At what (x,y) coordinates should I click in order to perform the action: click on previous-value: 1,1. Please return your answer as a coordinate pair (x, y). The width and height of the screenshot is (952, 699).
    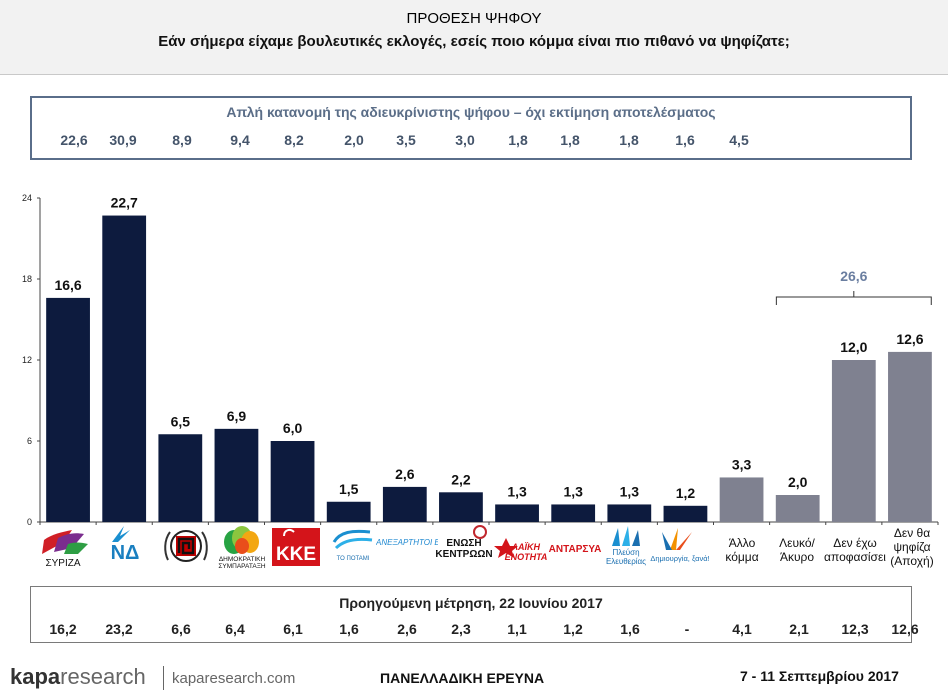
    Looking at the image, I should click on (517, 629).